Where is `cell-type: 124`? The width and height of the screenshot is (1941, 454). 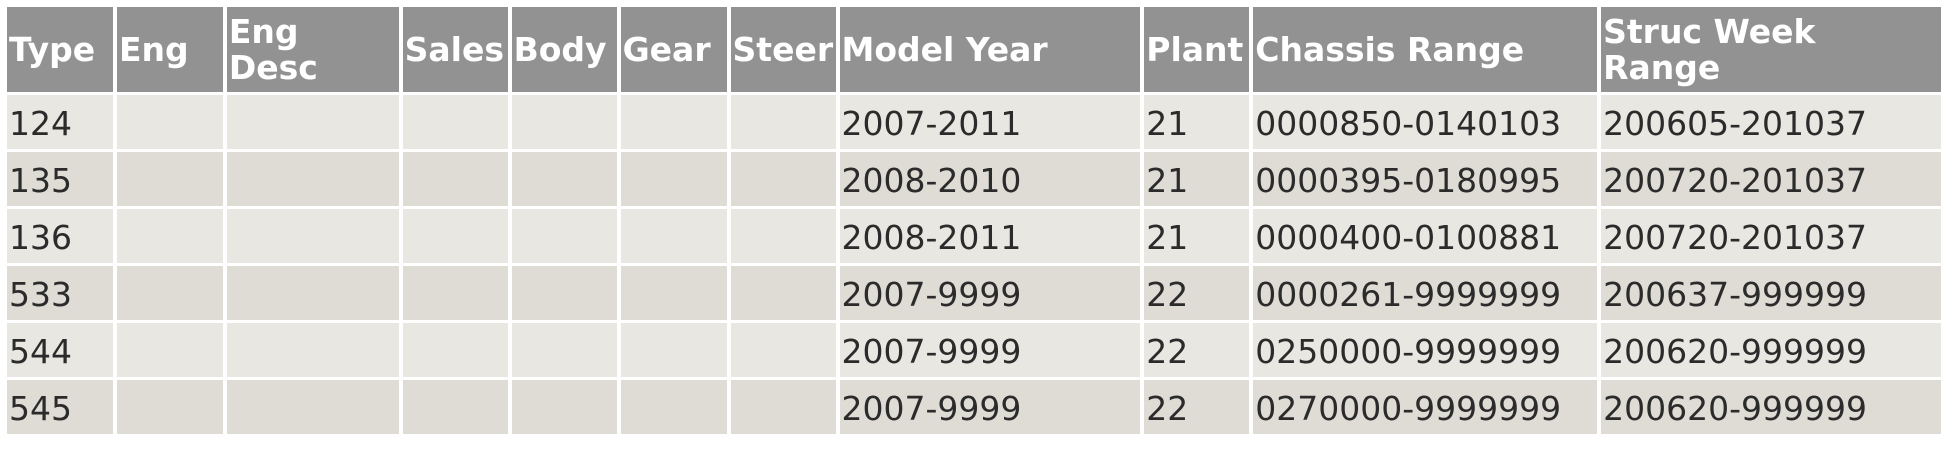
cell-type: 124 is located at coordinates (60, 122).